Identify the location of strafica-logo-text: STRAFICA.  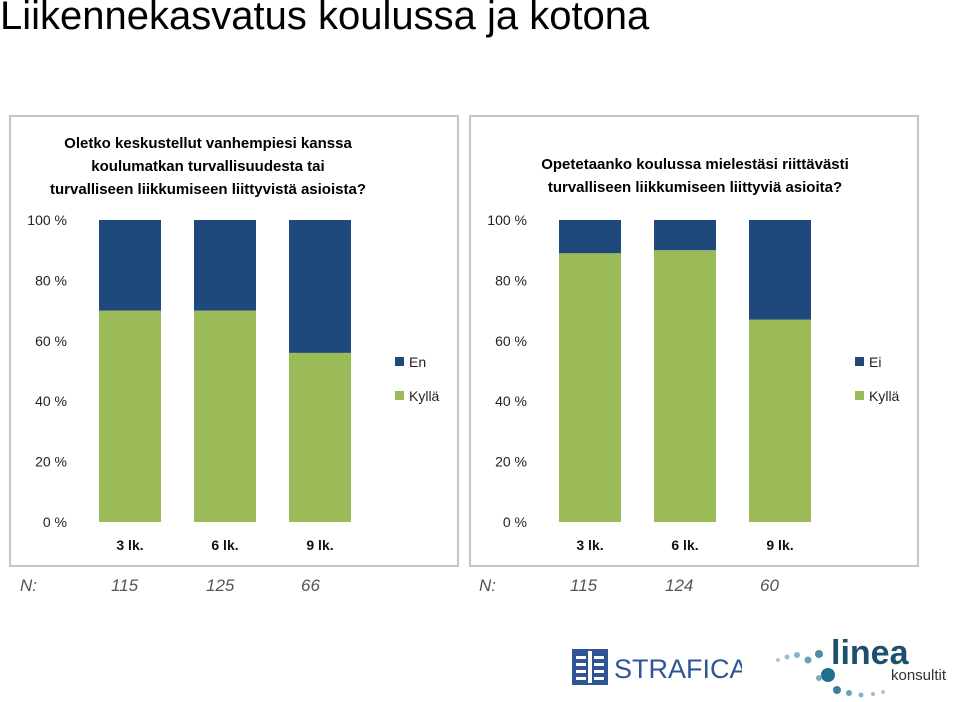
(678, 669).